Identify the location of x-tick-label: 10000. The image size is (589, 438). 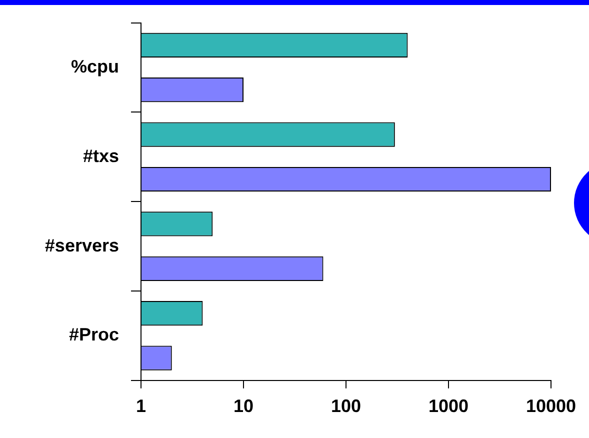
(551, 406).